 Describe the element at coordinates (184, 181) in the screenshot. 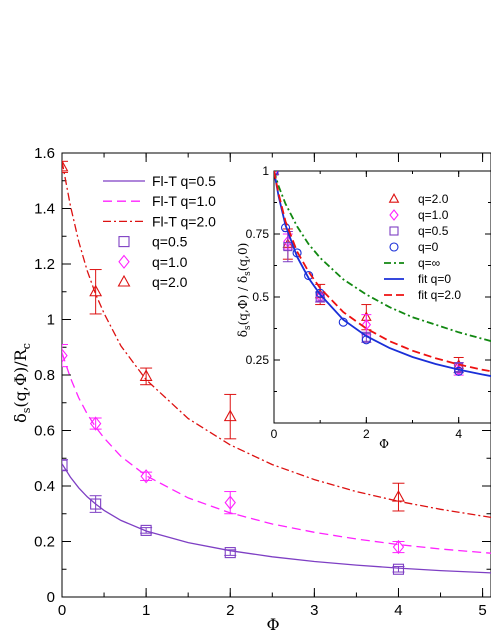

I see `main-legend-fl-t-q-0-5-label: Fl-T q=0.5` at that location.